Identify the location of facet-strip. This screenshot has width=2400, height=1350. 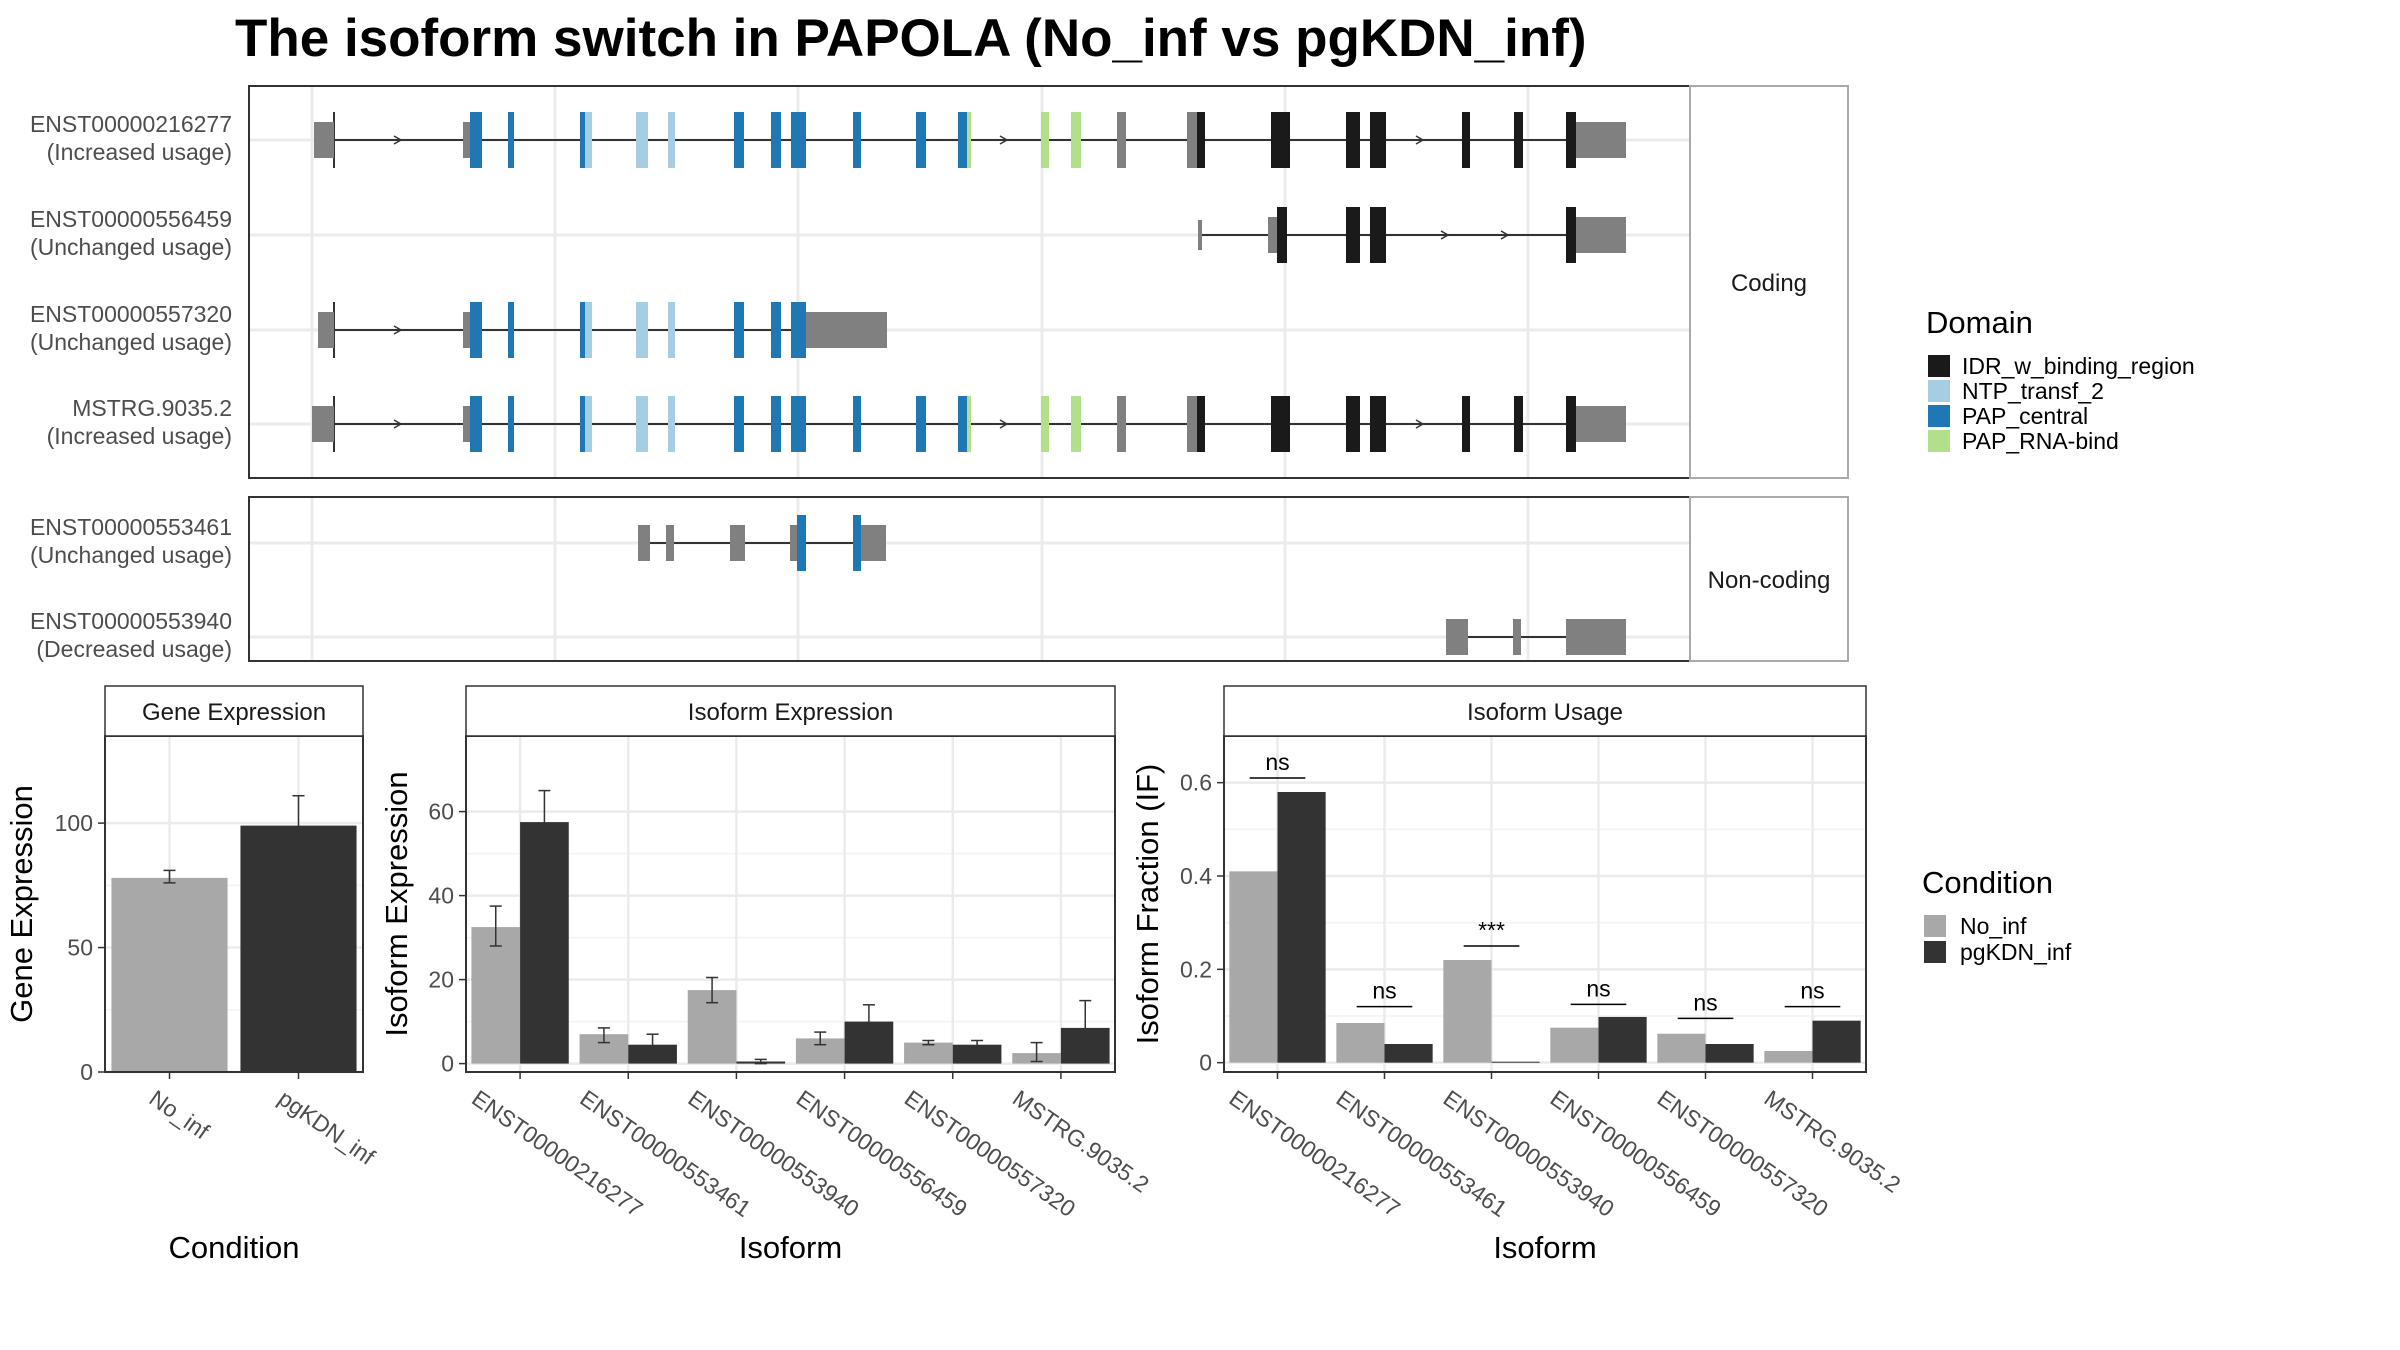
(1769, 282).